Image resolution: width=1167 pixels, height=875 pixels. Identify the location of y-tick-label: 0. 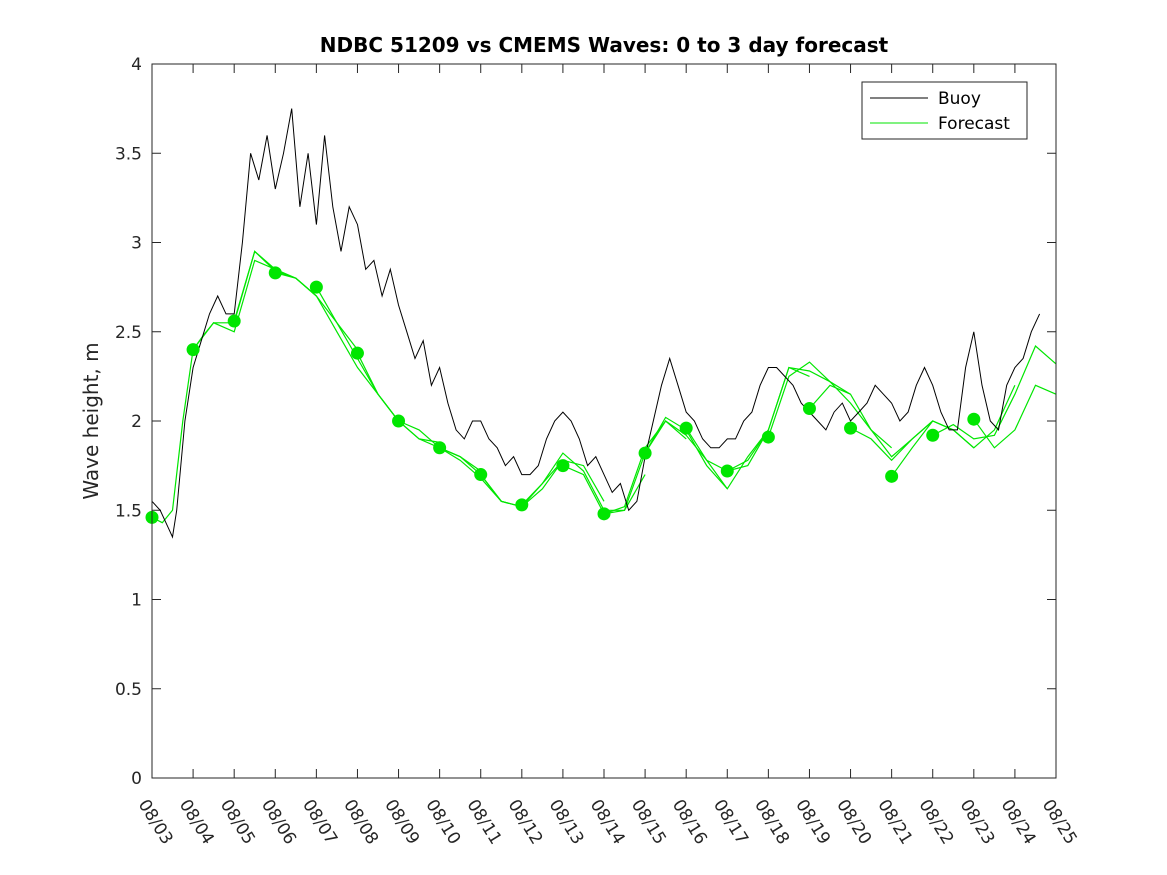
(136, 779).